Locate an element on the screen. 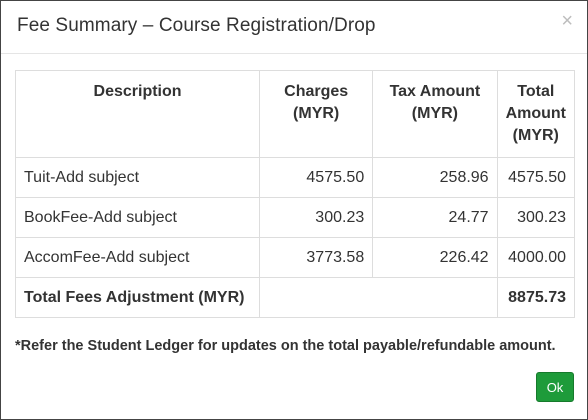 Image resolution: width=588 pixels, height=420 pixels. row-charges: 300.23 is located at coordinates (316, 217).